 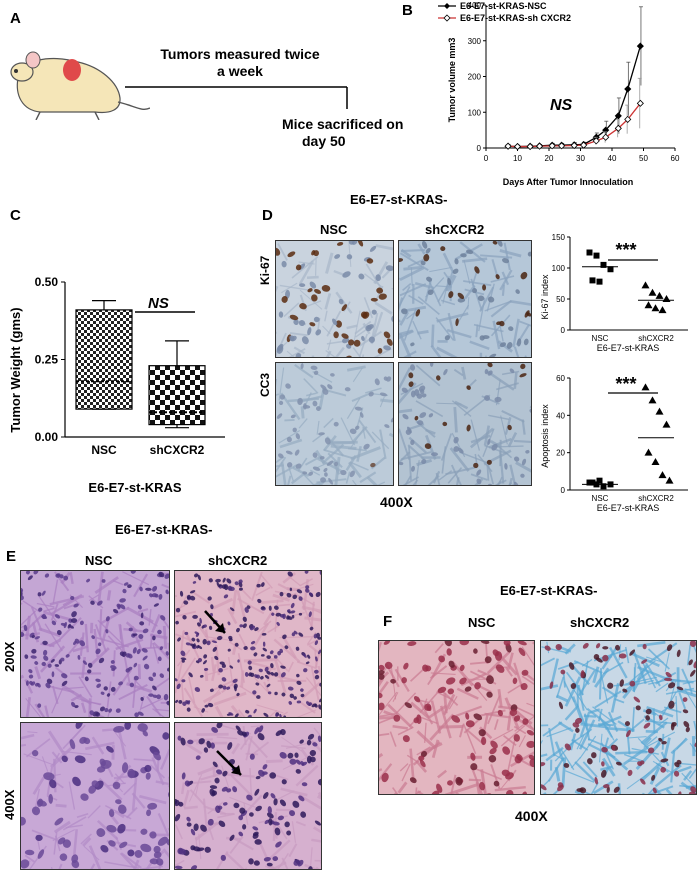 I want to click on legend-nsc: E6-E7-st-KRAS-NSC, so click(x=503, y=6).